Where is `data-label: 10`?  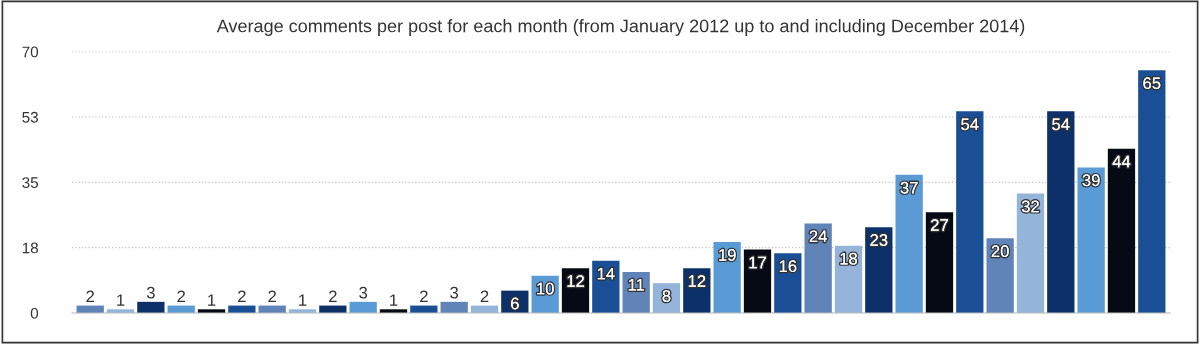
data-label: 10 is located at coordinates (545, 288).